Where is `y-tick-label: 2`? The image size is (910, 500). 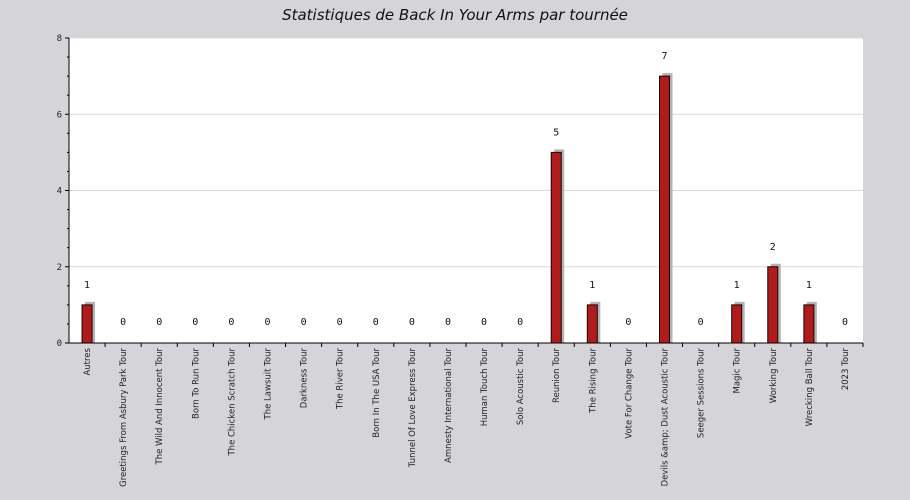 y-tick-label: 2 is located at coordinates (59, 268).